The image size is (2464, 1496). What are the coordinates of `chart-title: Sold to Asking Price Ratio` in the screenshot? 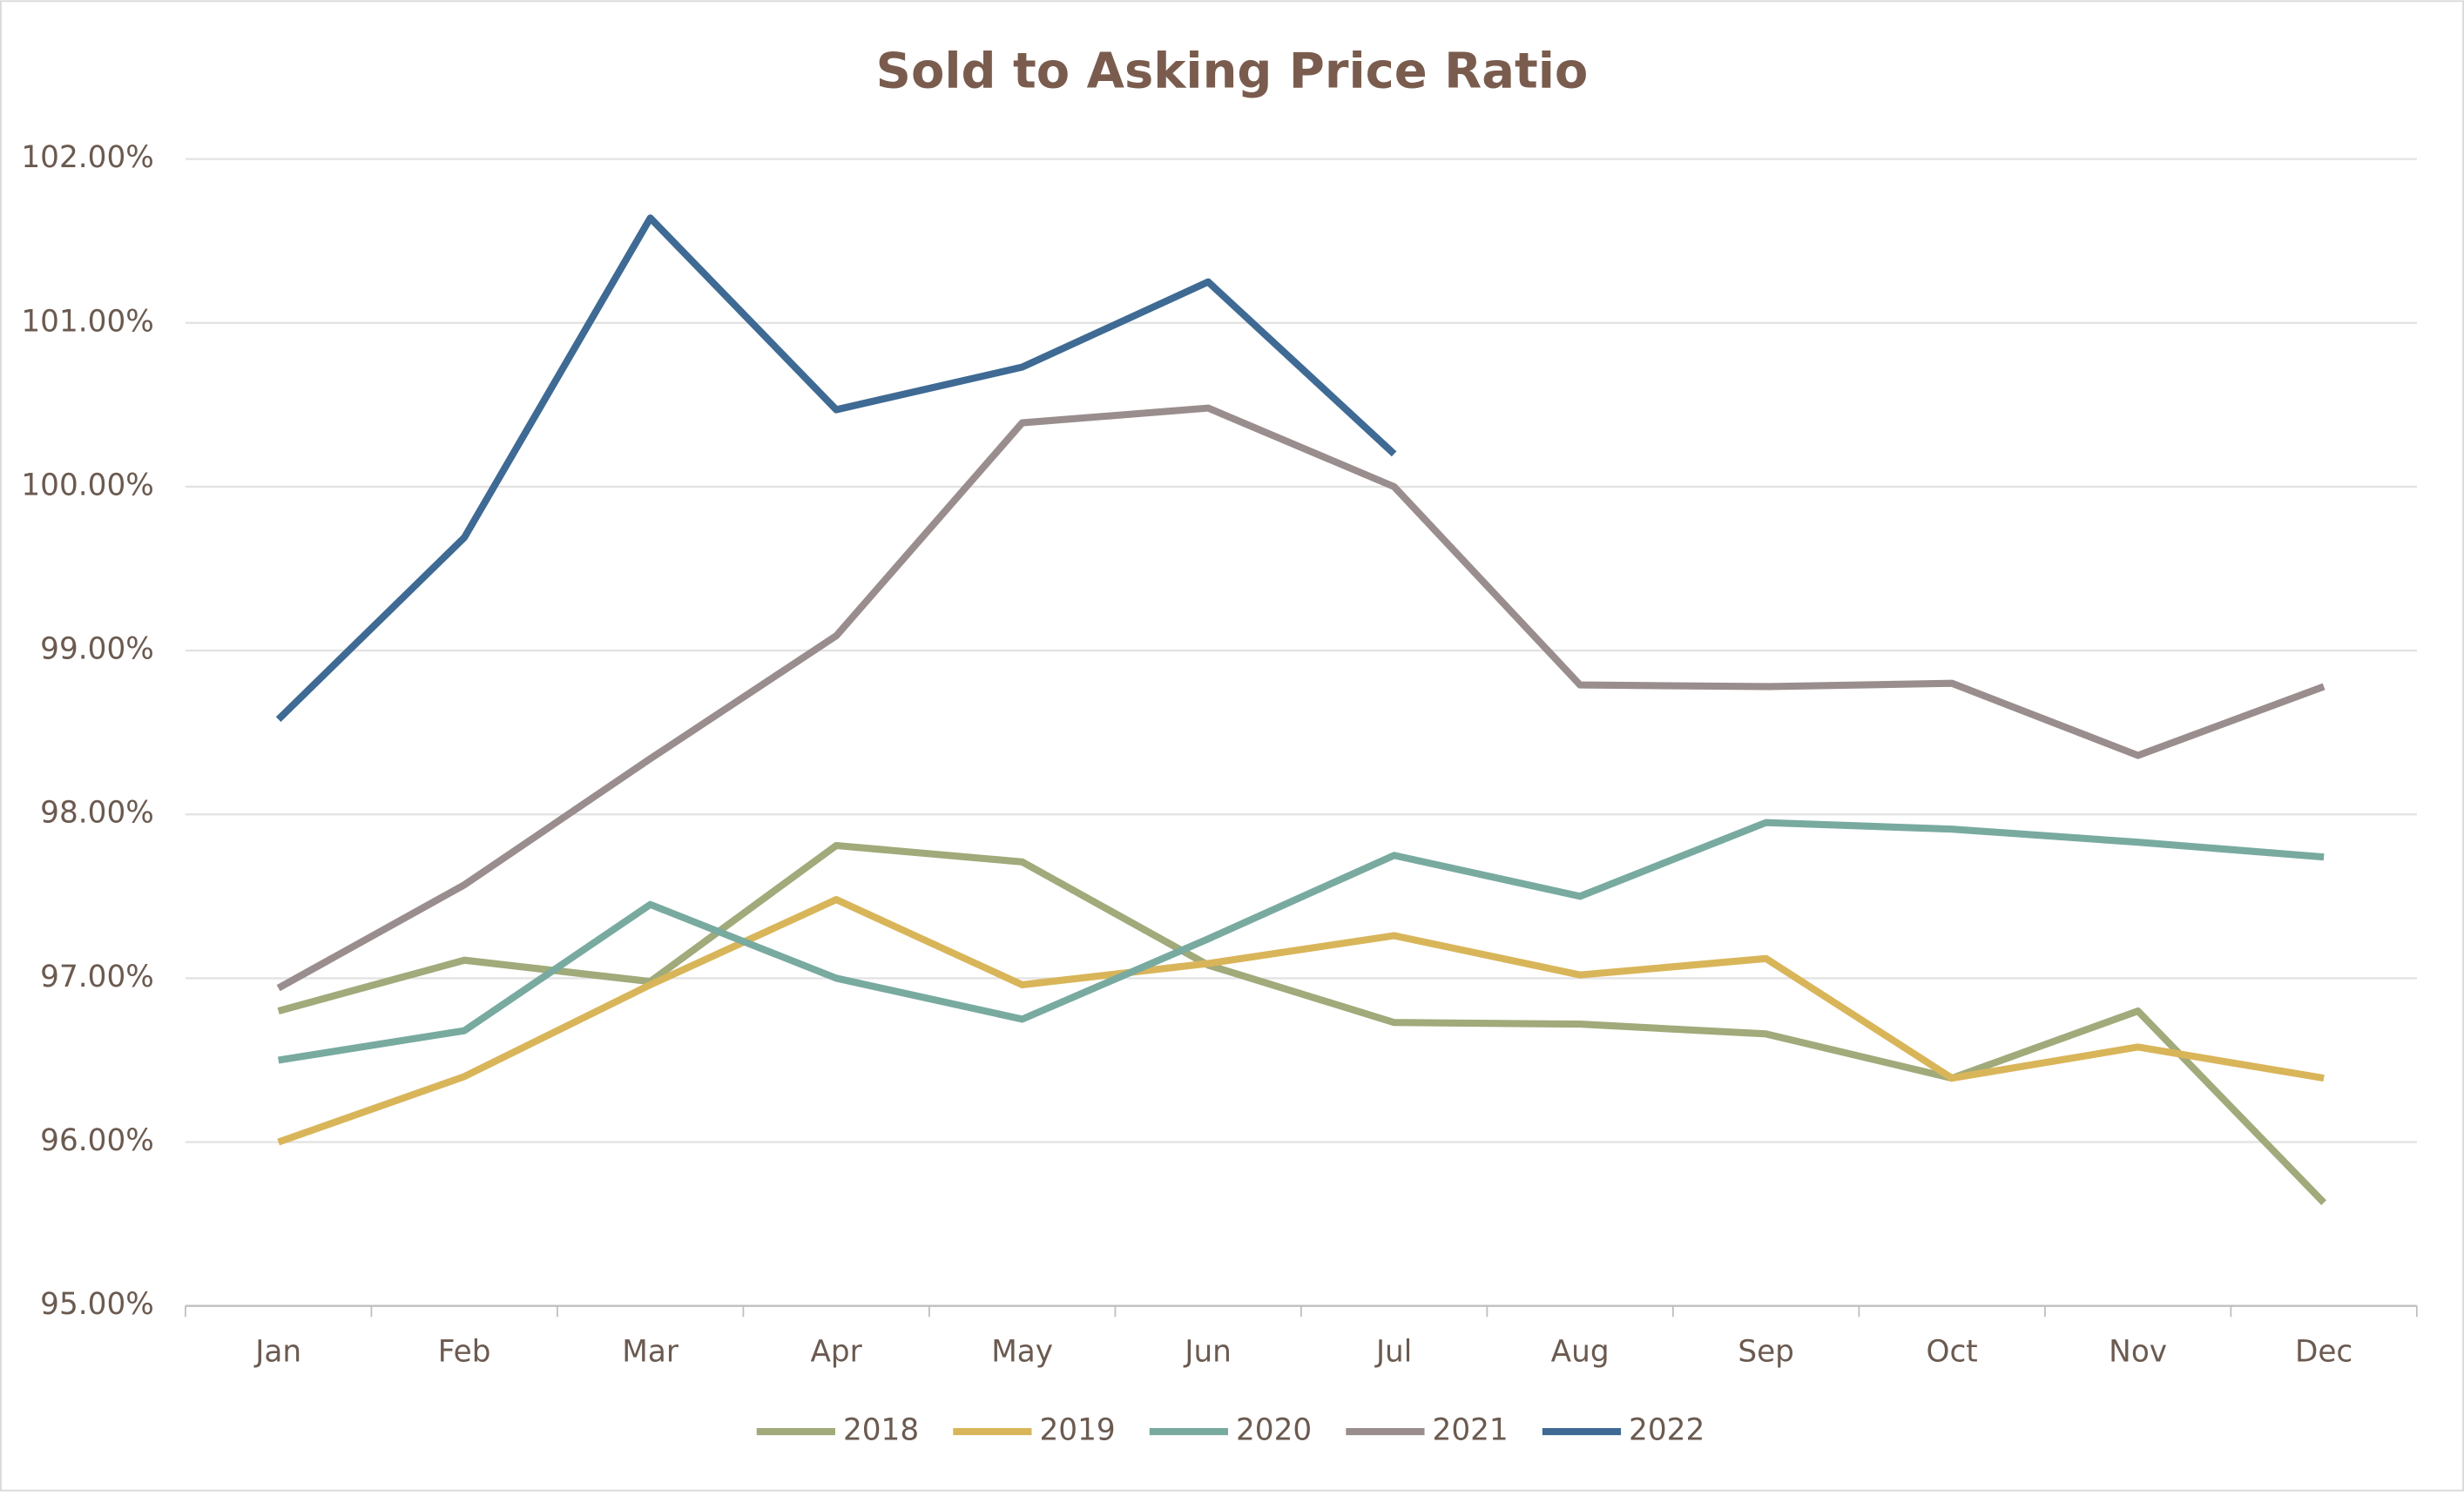 It's located at (1232, 71).